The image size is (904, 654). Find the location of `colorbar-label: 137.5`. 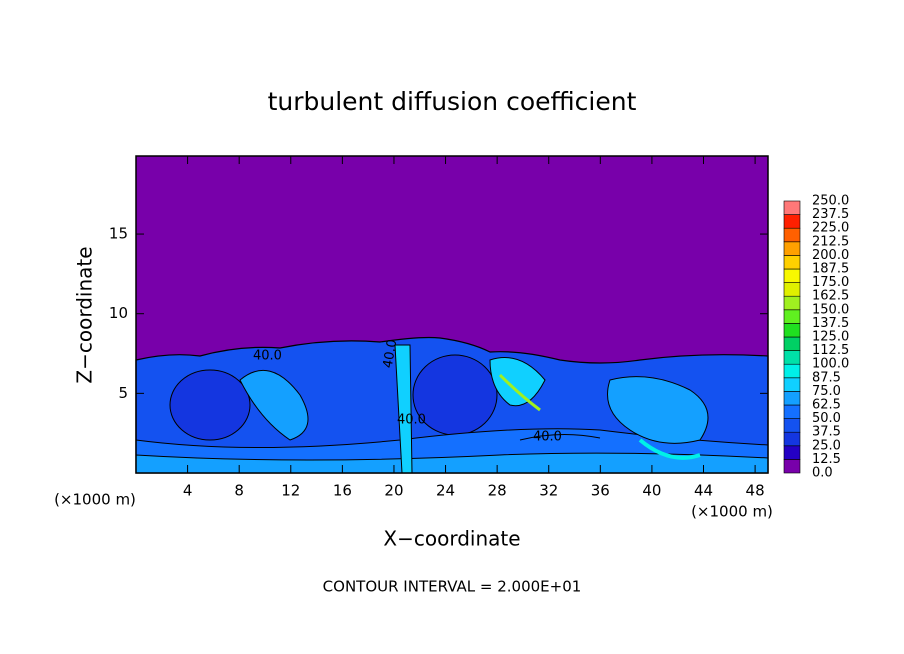

colorbar-label: 137.5 is located at coordinates (830, 323).